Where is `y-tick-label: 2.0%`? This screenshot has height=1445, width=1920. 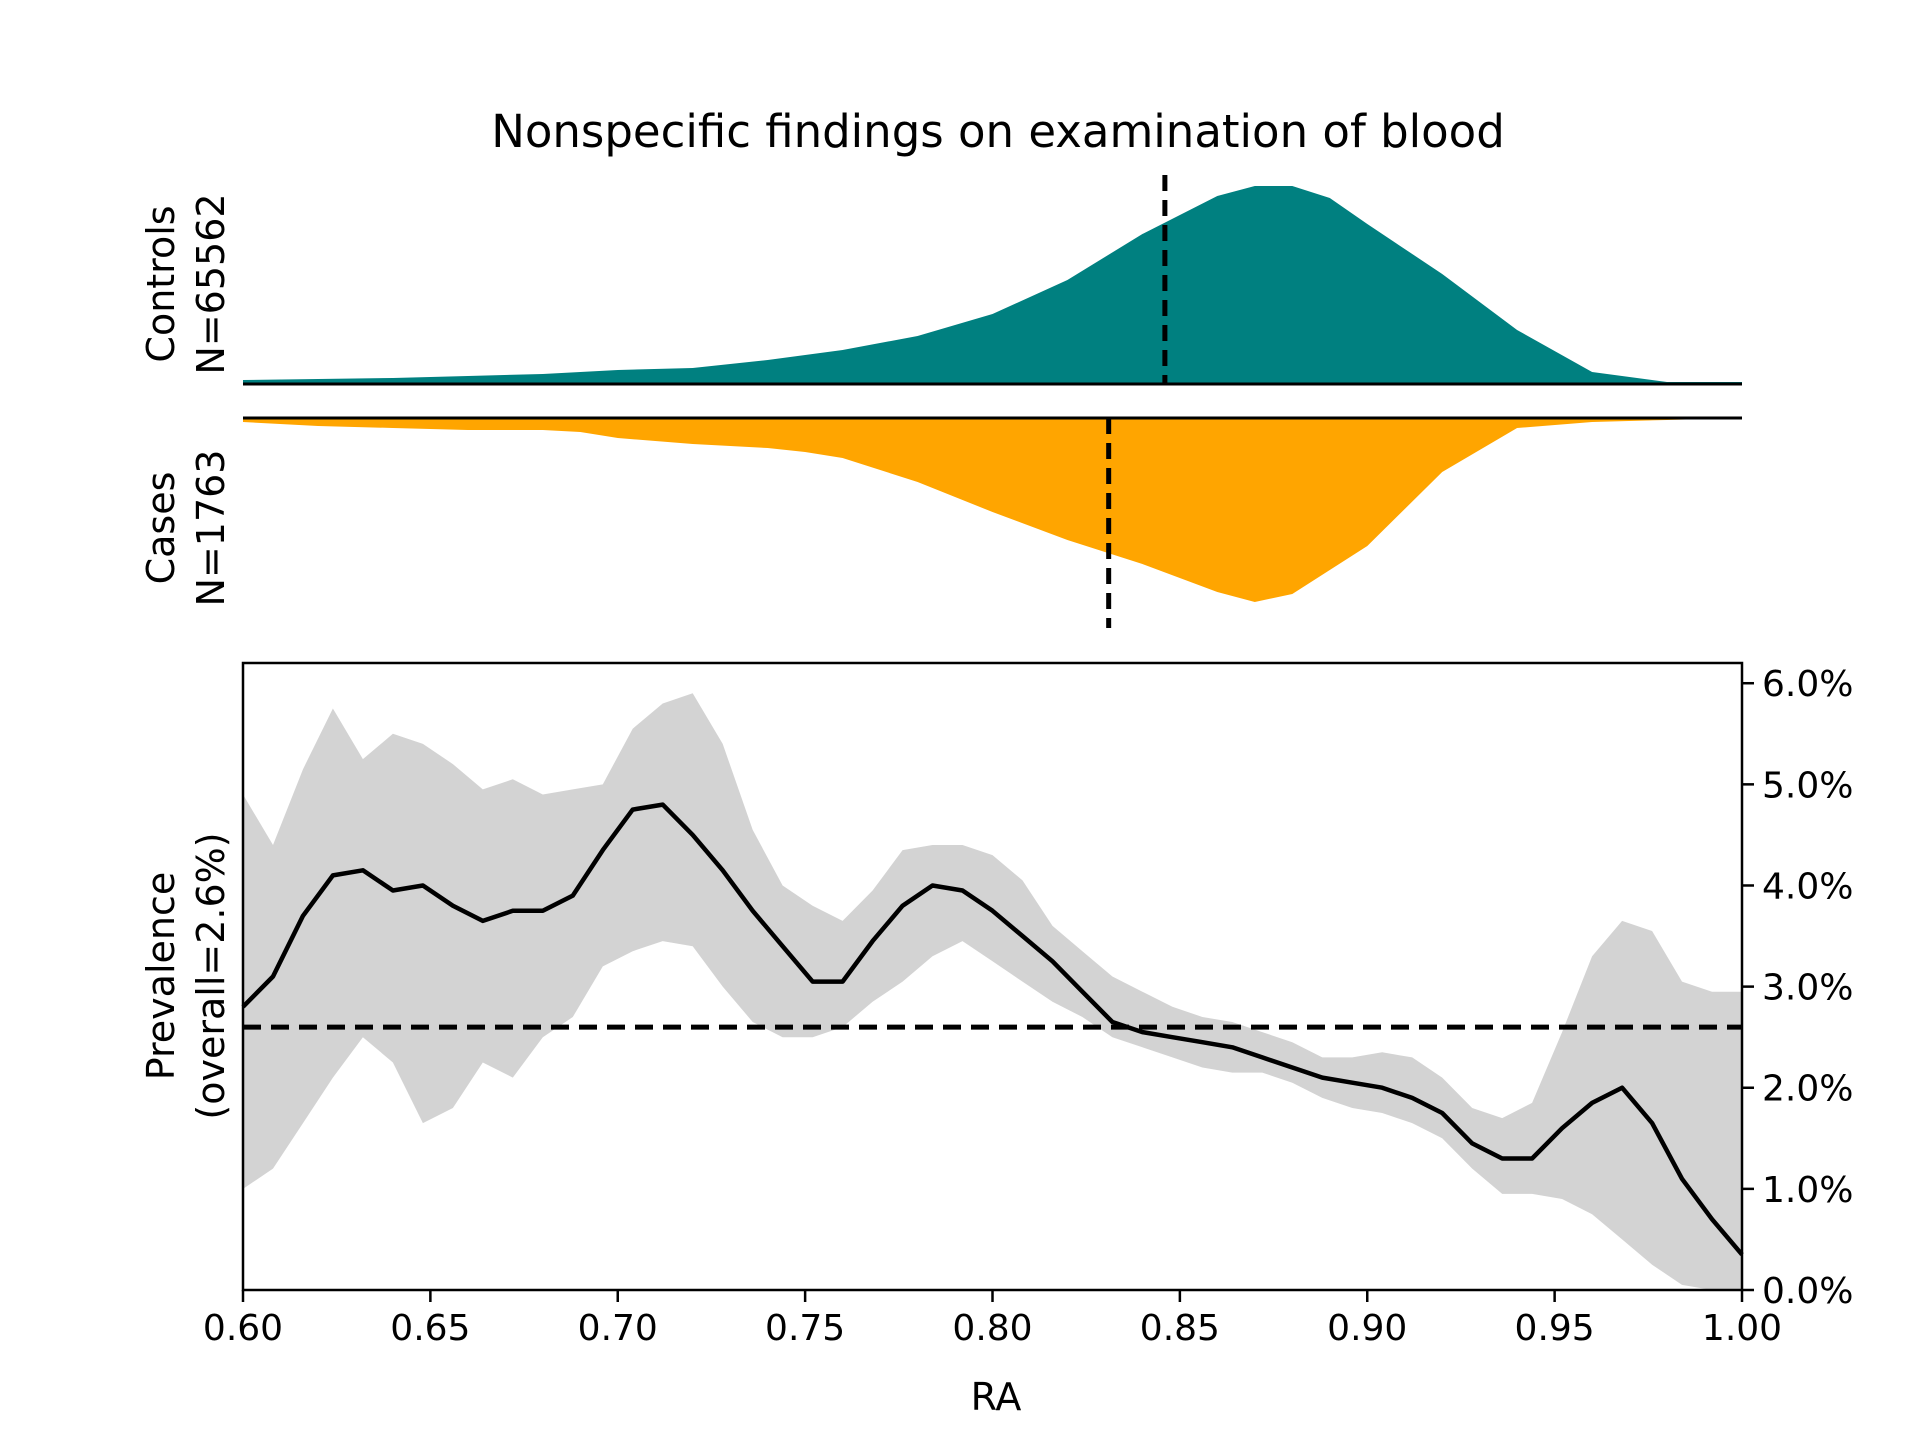 y-tick-label: 2.0% is located at coordinates (1807, 1089).